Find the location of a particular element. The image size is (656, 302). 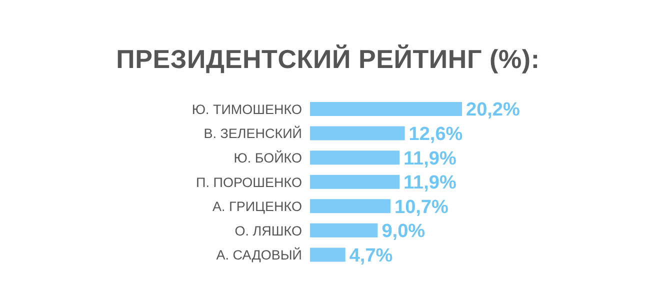

data-label: 4,7% is located at coordinates (371, 255).